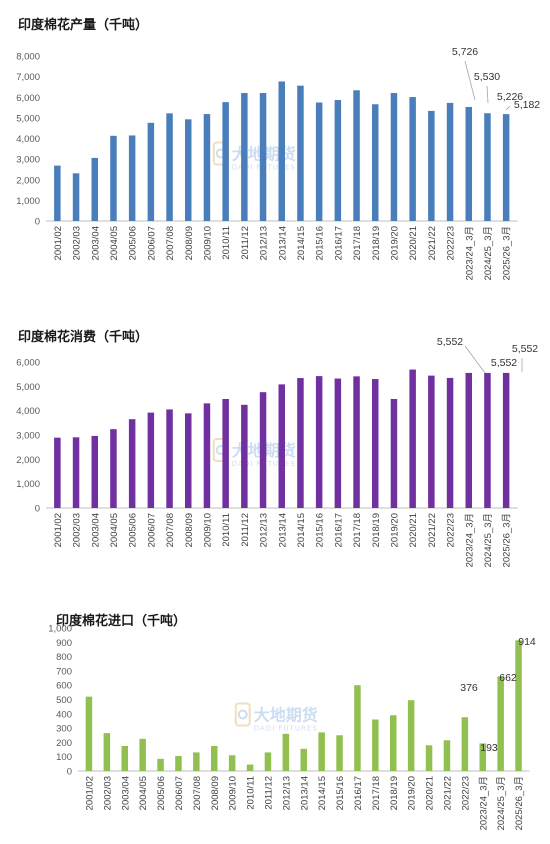 The height and width of the screenshot is (844, 550). I want to click on imports-x-tick-label: 2023/24_3月, so click(483, 803).